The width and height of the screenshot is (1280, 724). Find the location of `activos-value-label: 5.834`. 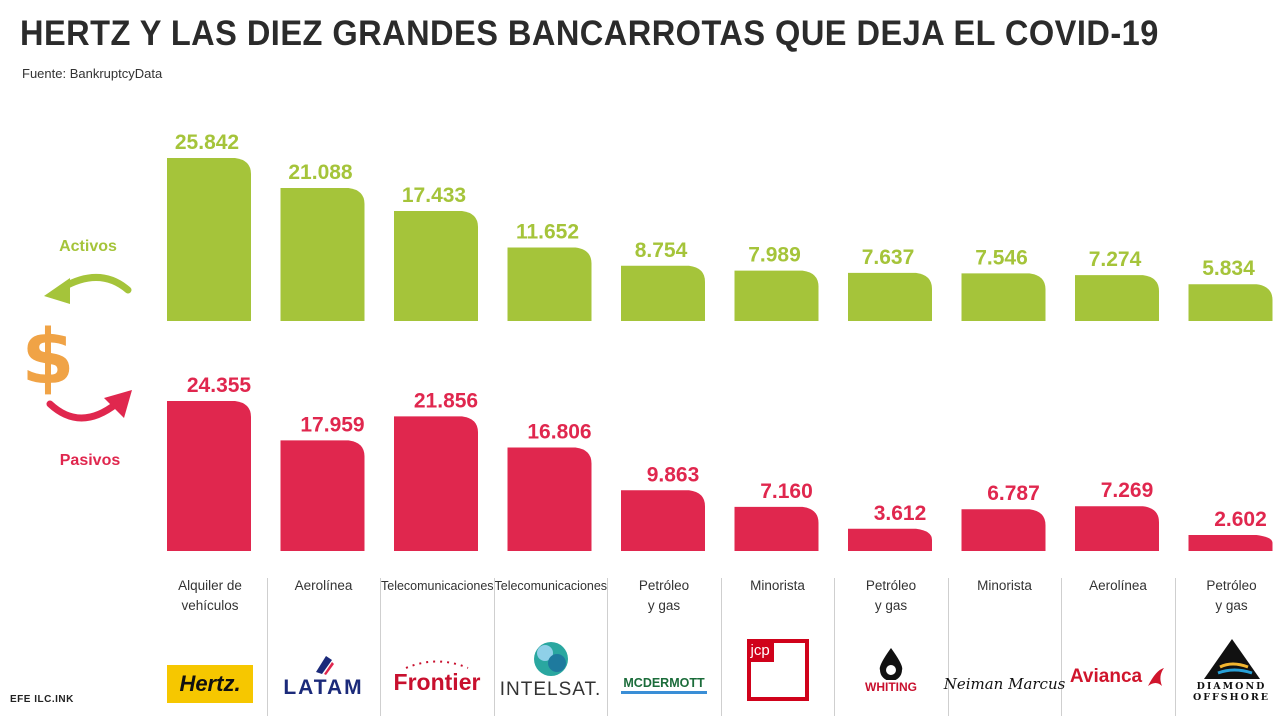

activos-value-label: 5.834 is located at coordinates (1228, 268).